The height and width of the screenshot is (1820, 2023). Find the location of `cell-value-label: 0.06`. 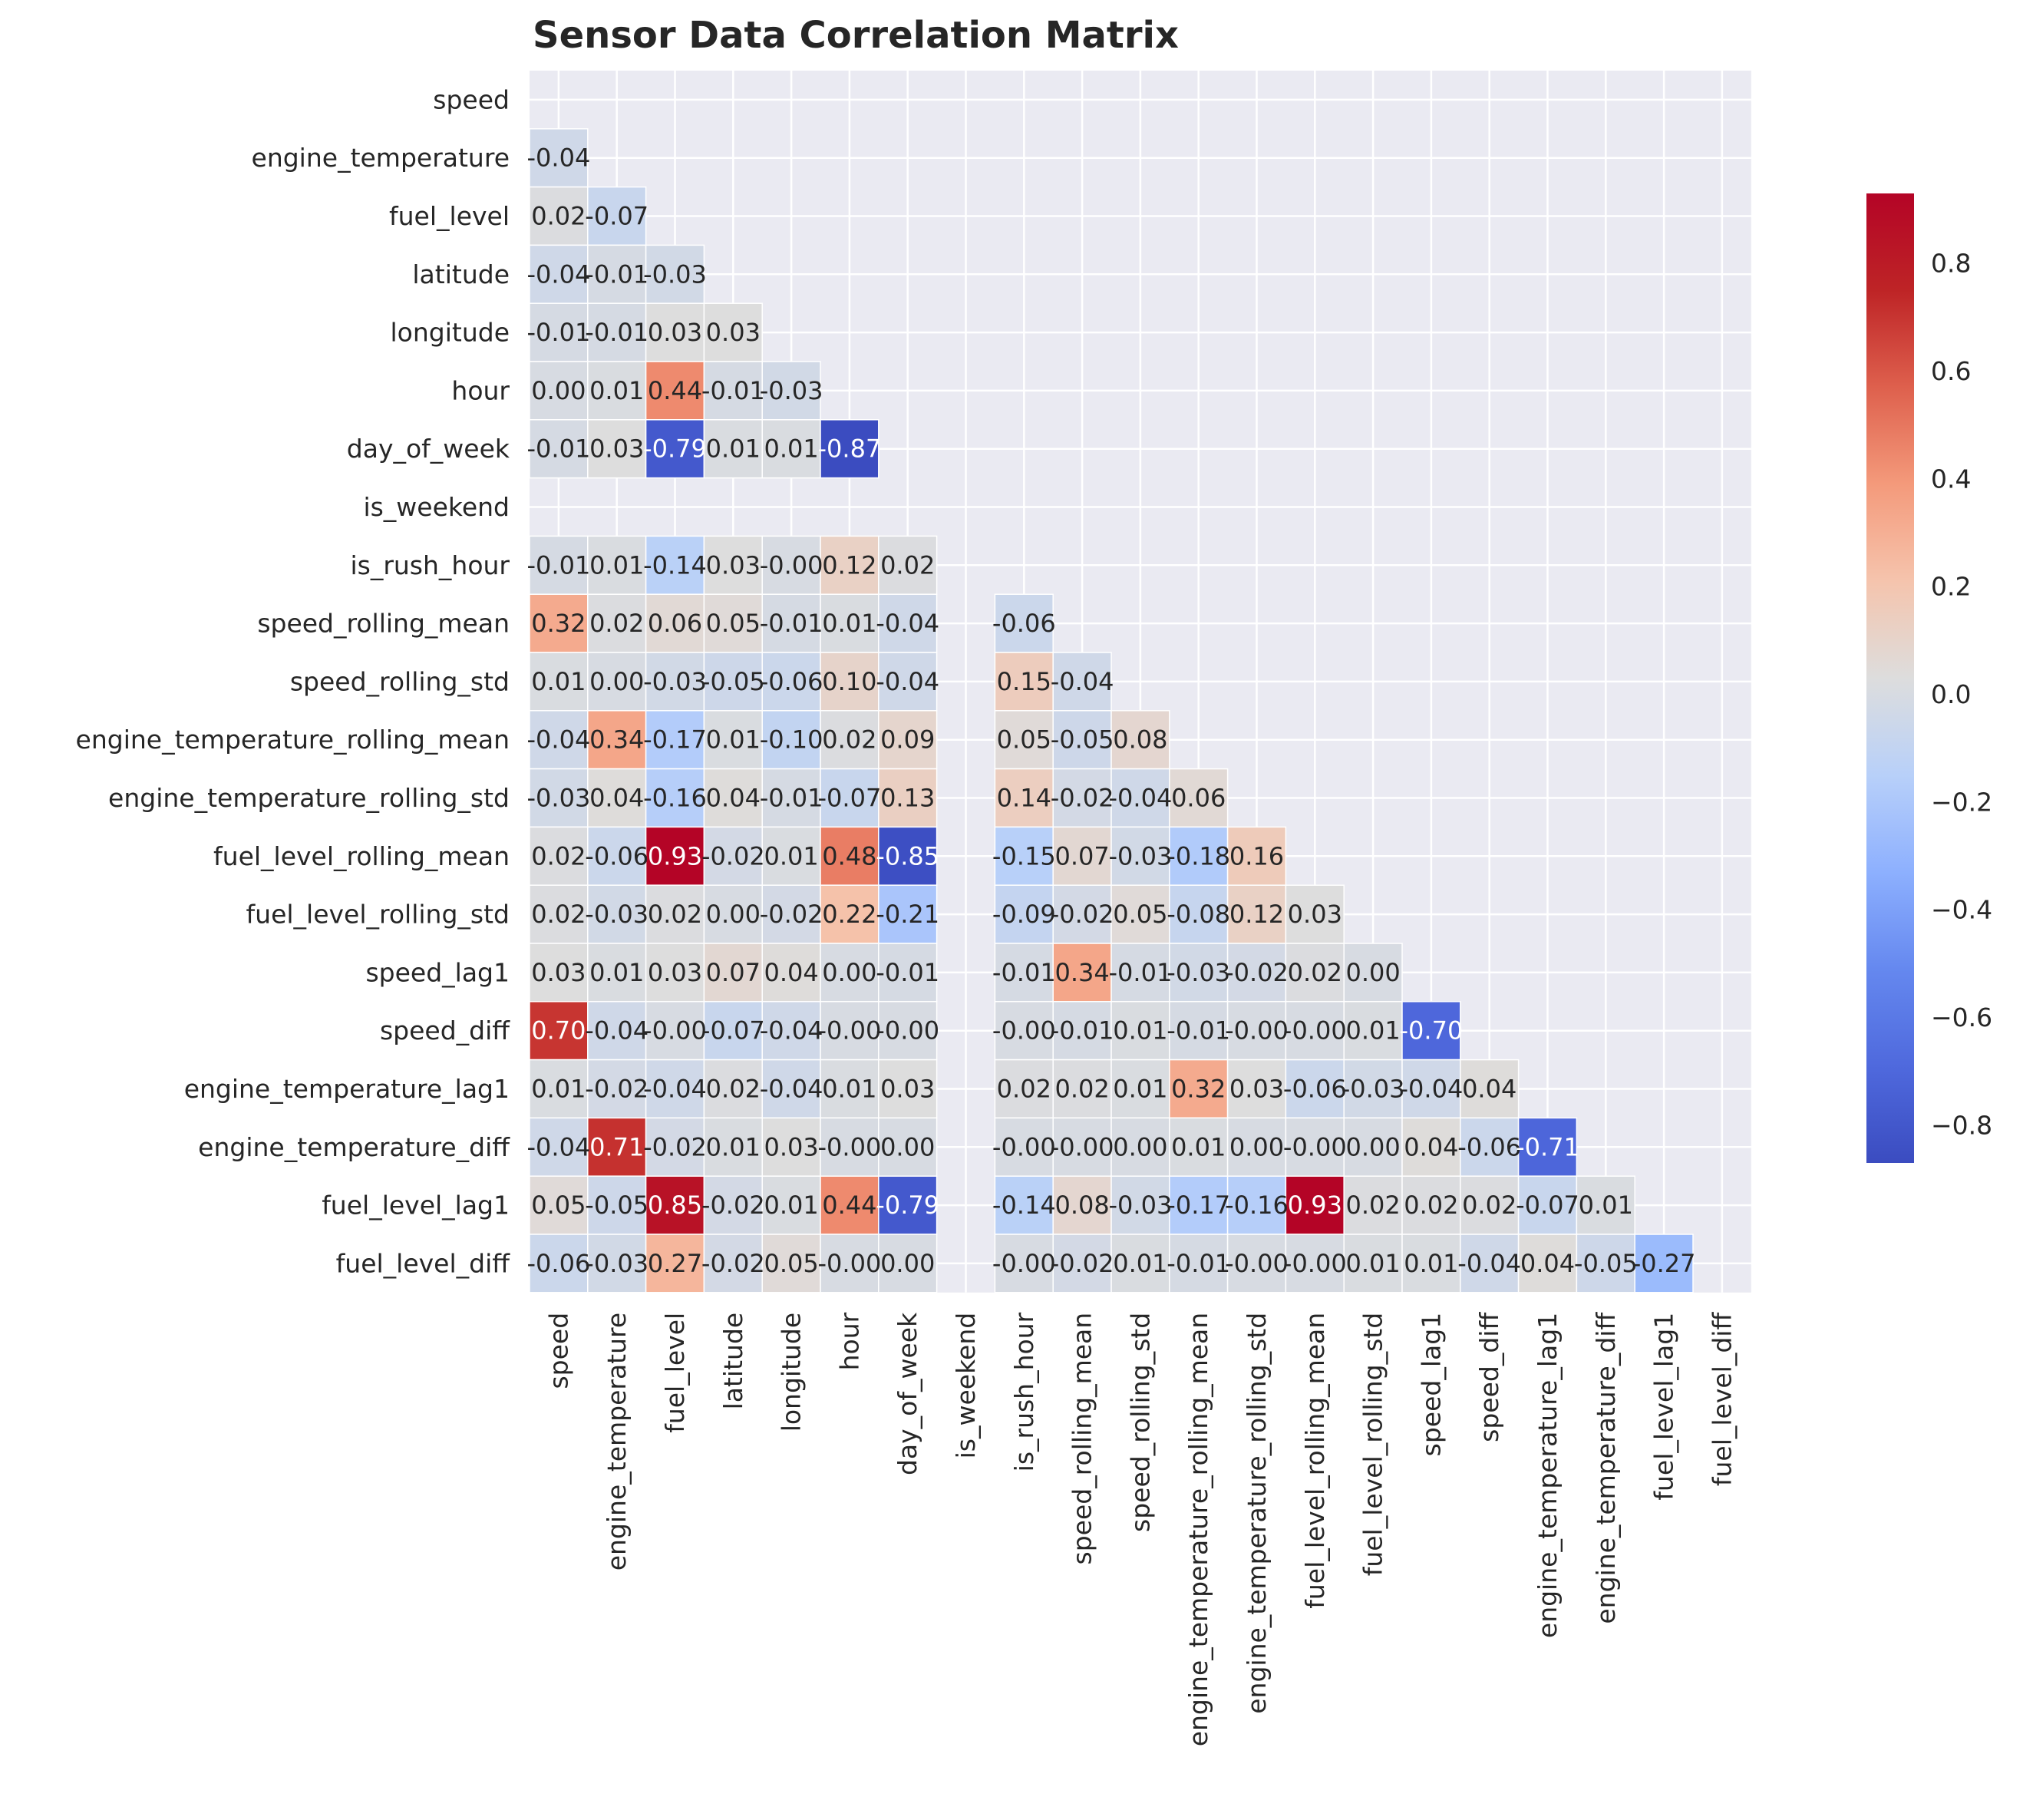

cell-value-label: 0.06 is located at coordinates (1198, 798).